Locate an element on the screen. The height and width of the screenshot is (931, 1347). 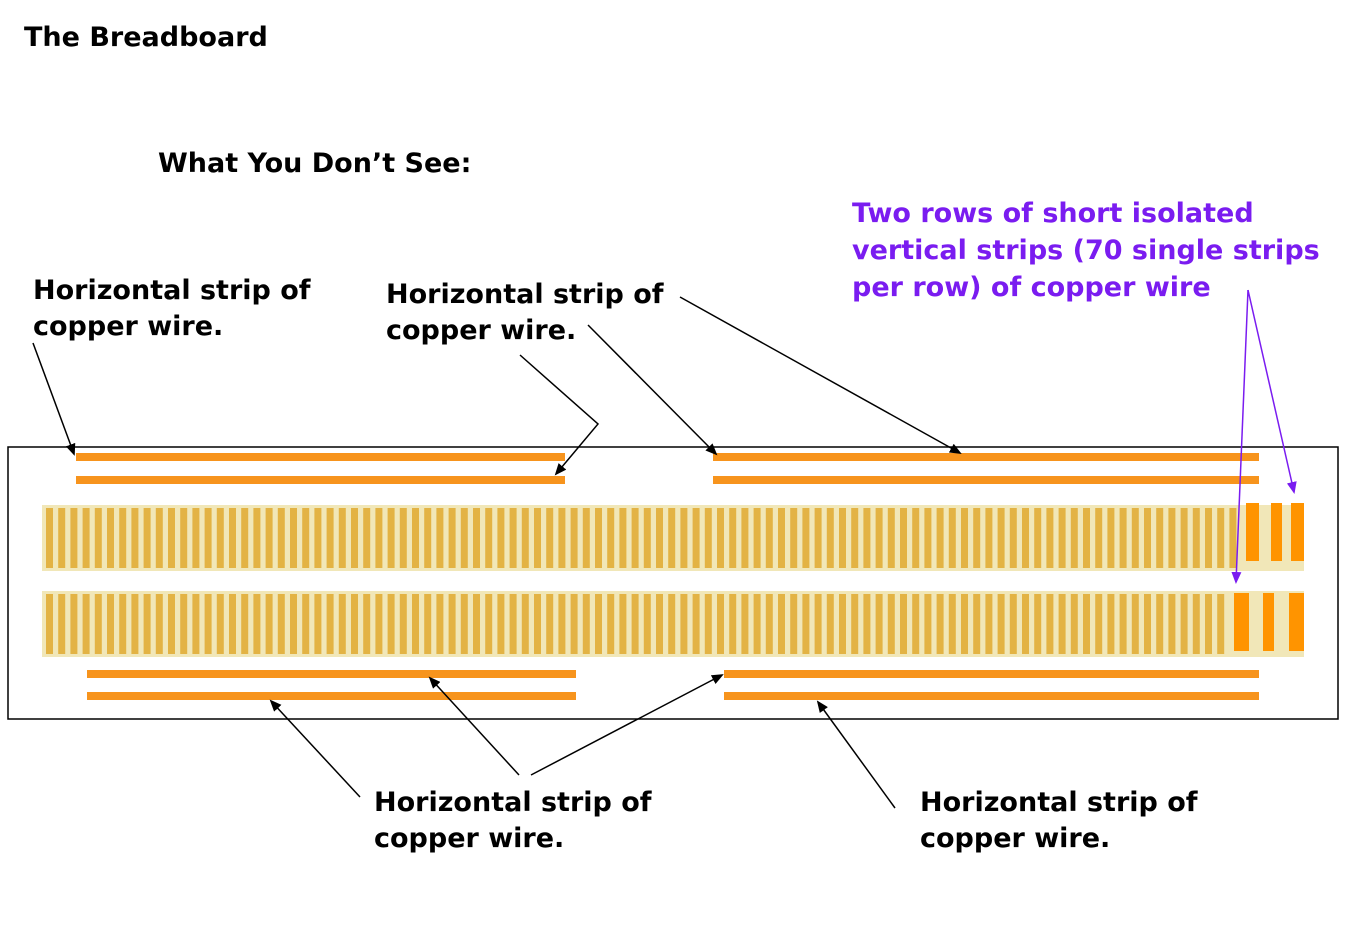
label-bottom-right: Horizontal strip of copper wire. is located at coordinates (1059, 821).